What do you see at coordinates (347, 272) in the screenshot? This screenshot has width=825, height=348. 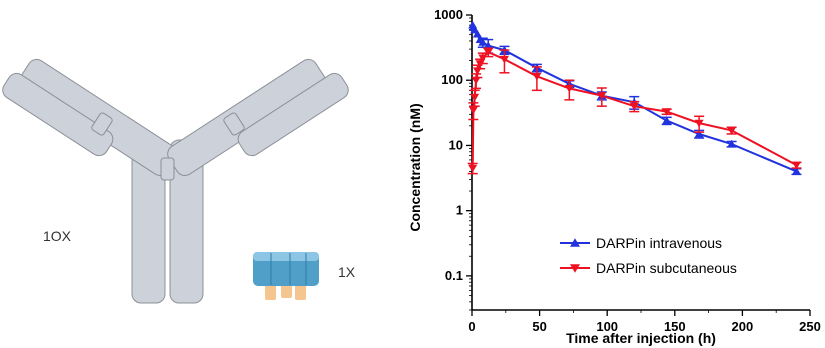 I see `darpin-size-label: 1X` at bounding box center [347, 272].